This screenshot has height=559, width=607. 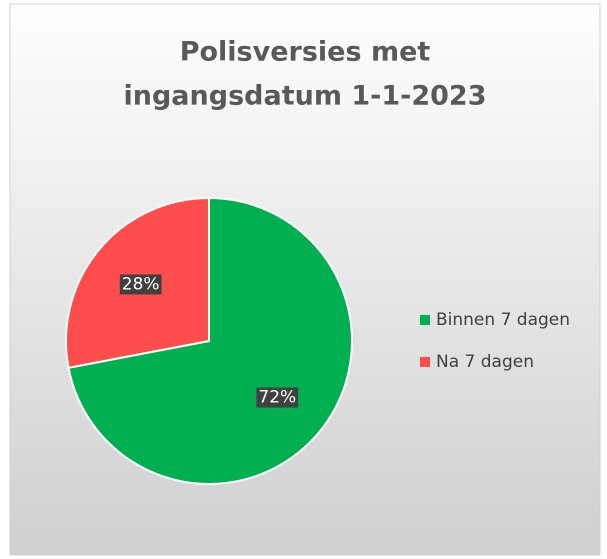 I want to click on value-label: 72%, so click(x=277, y=398).